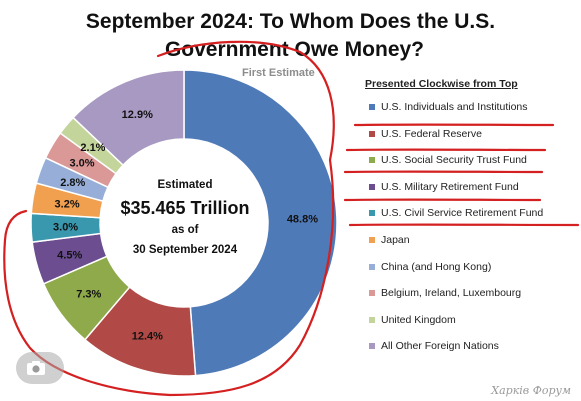 The image size is (581, 401). Describe the element at coordinates (88, 295) in the screenshot. I see `slice-percent-label: 7.3%` at that location.